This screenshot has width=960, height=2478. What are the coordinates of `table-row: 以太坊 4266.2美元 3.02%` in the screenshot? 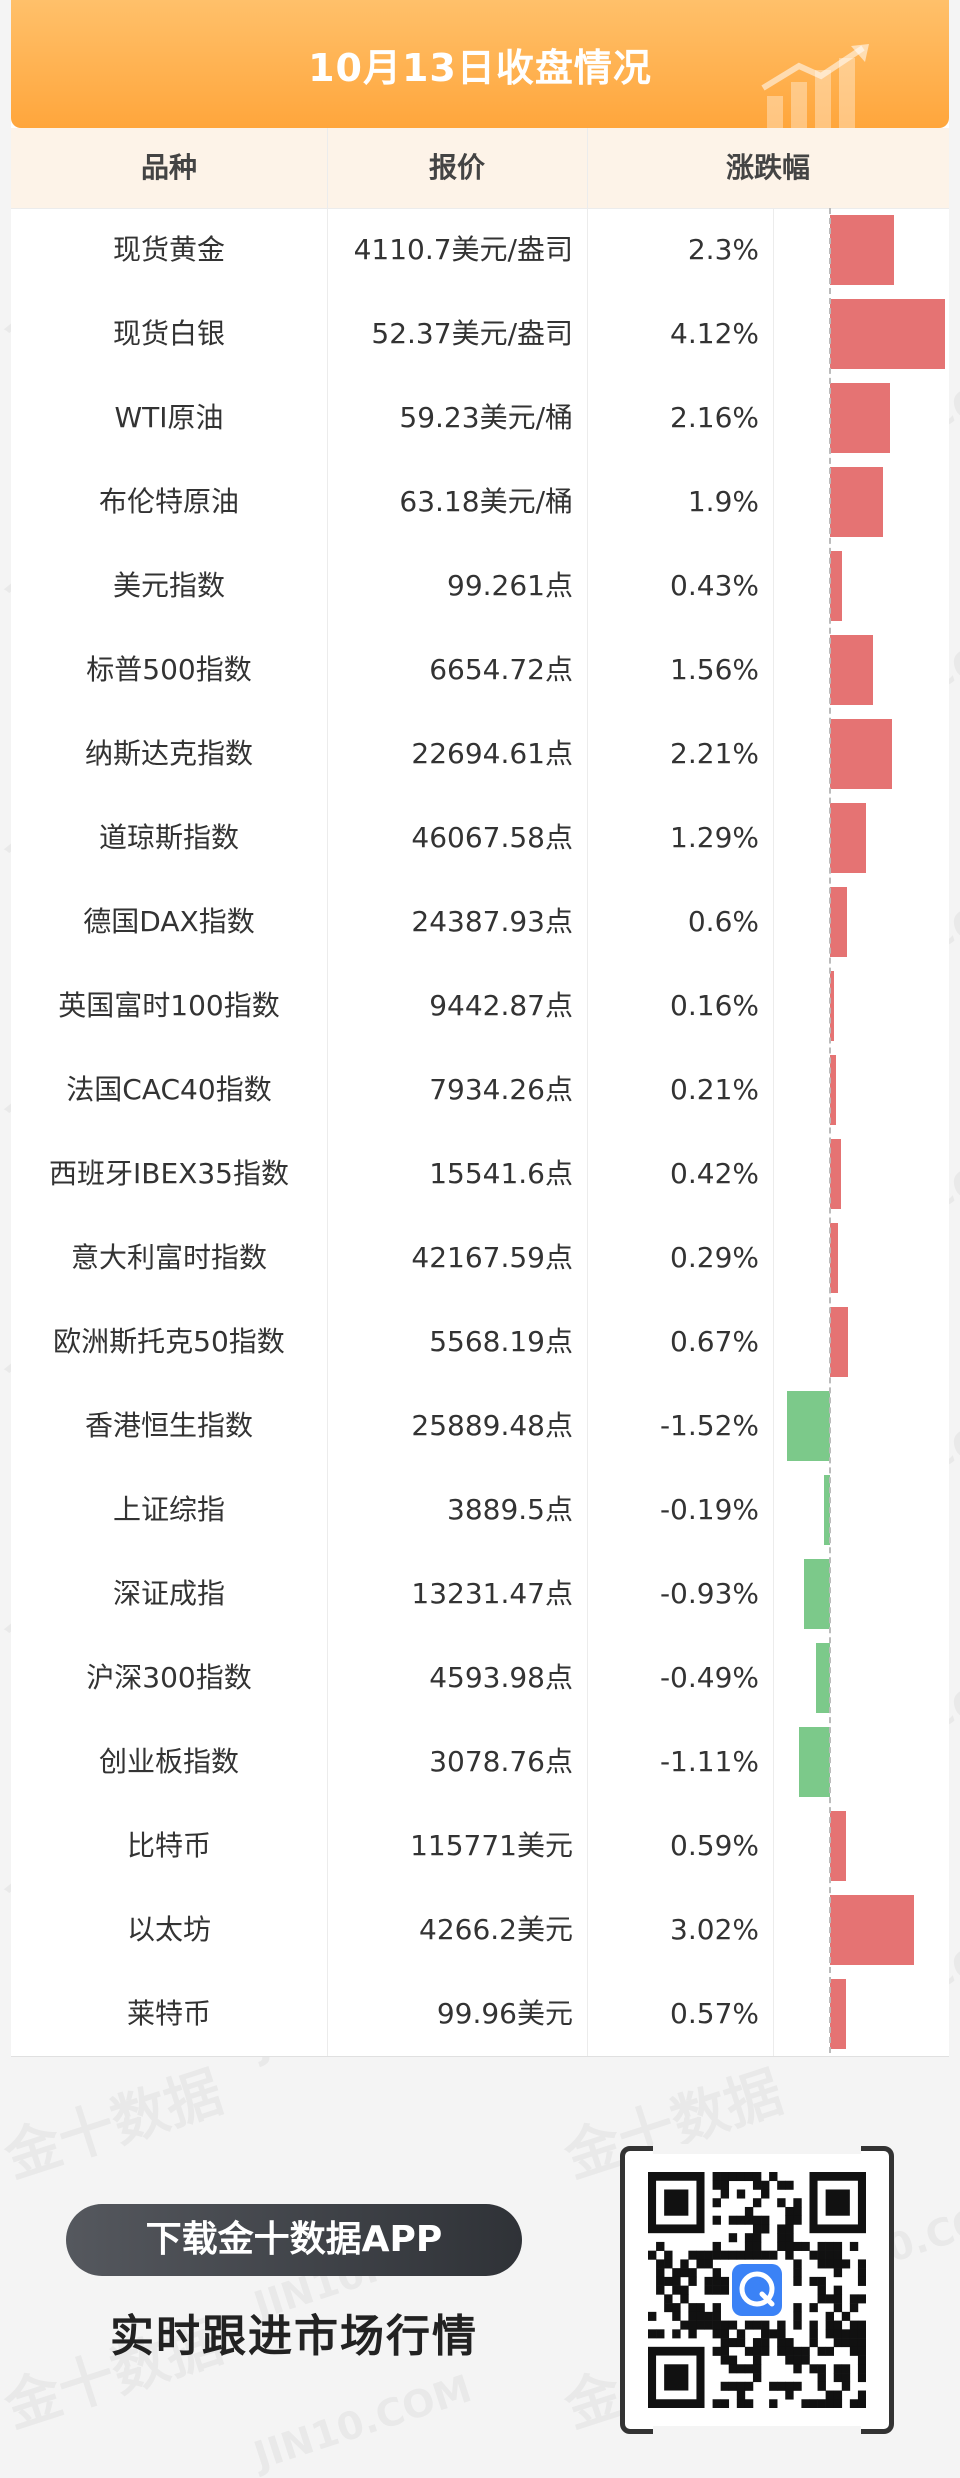 It's located at (480, 1930).